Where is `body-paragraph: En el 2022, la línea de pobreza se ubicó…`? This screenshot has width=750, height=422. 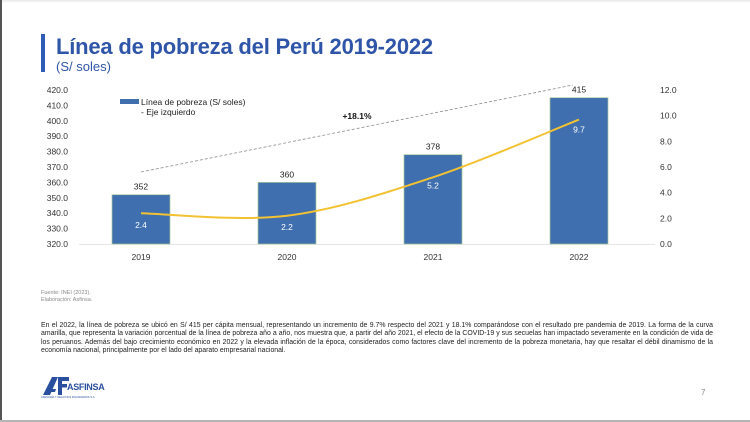 body-paragraph: En el 2022, la línea de pobreza se ubicó… is located at coordinates (377, 338).